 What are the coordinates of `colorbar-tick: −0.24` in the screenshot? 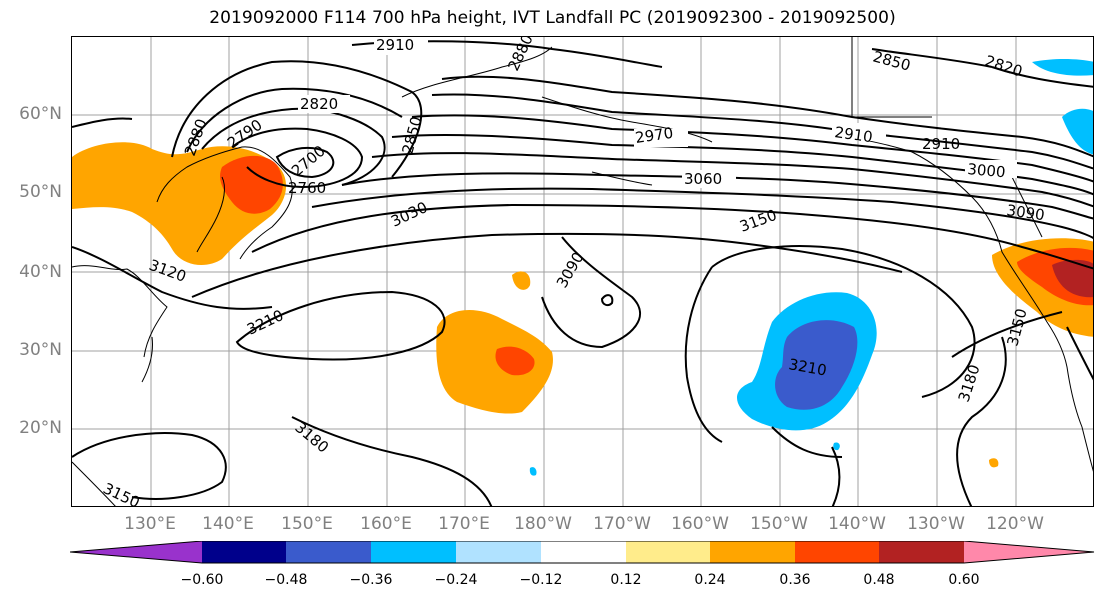 It's located at (456, 580).